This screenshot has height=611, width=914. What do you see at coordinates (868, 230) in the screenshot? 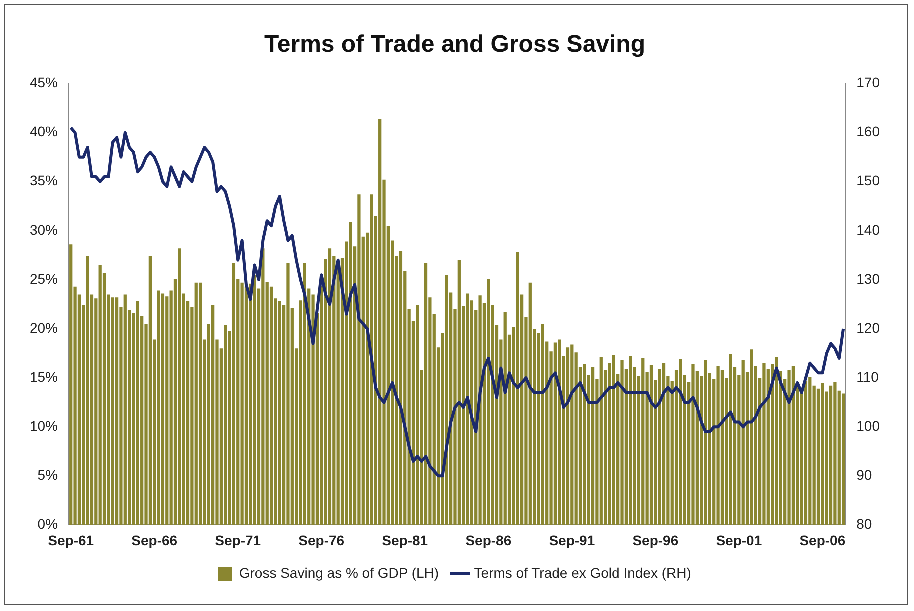
I see `y2-tick-label: 140` at bounding box center [868, 230].